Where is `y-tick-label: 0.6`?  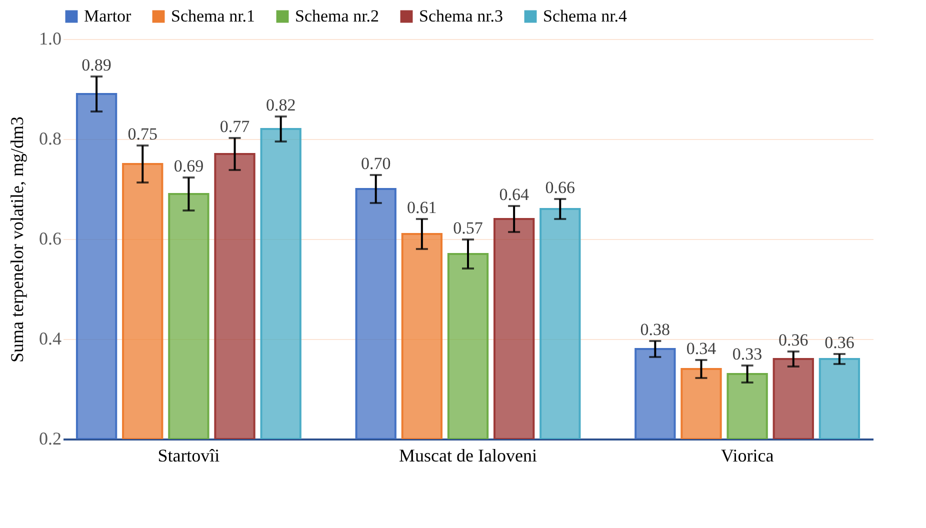
y-tick-label: 0.6 is located at coordinates (50, 238).